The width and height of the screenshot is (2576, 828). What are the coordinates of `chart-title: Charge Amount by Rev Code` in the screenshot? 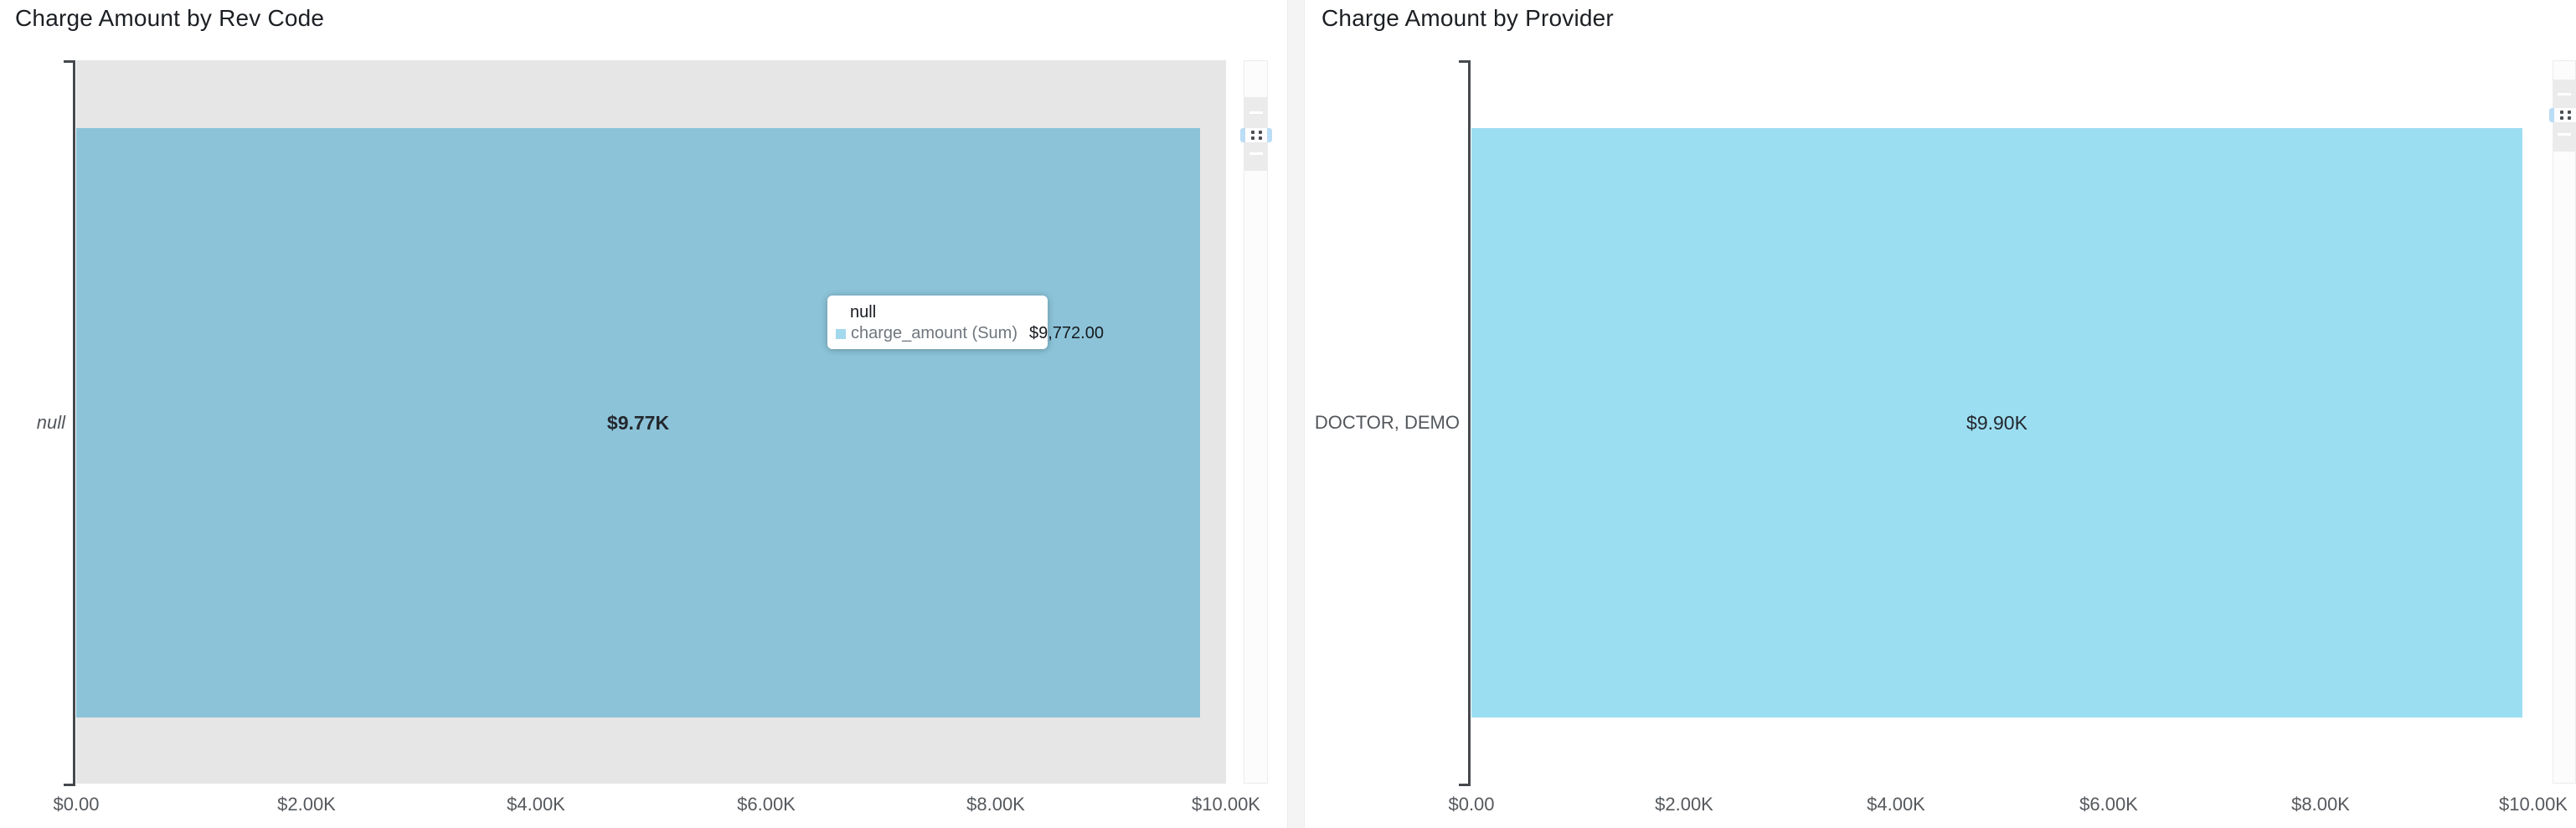 It's located at (170, 18).